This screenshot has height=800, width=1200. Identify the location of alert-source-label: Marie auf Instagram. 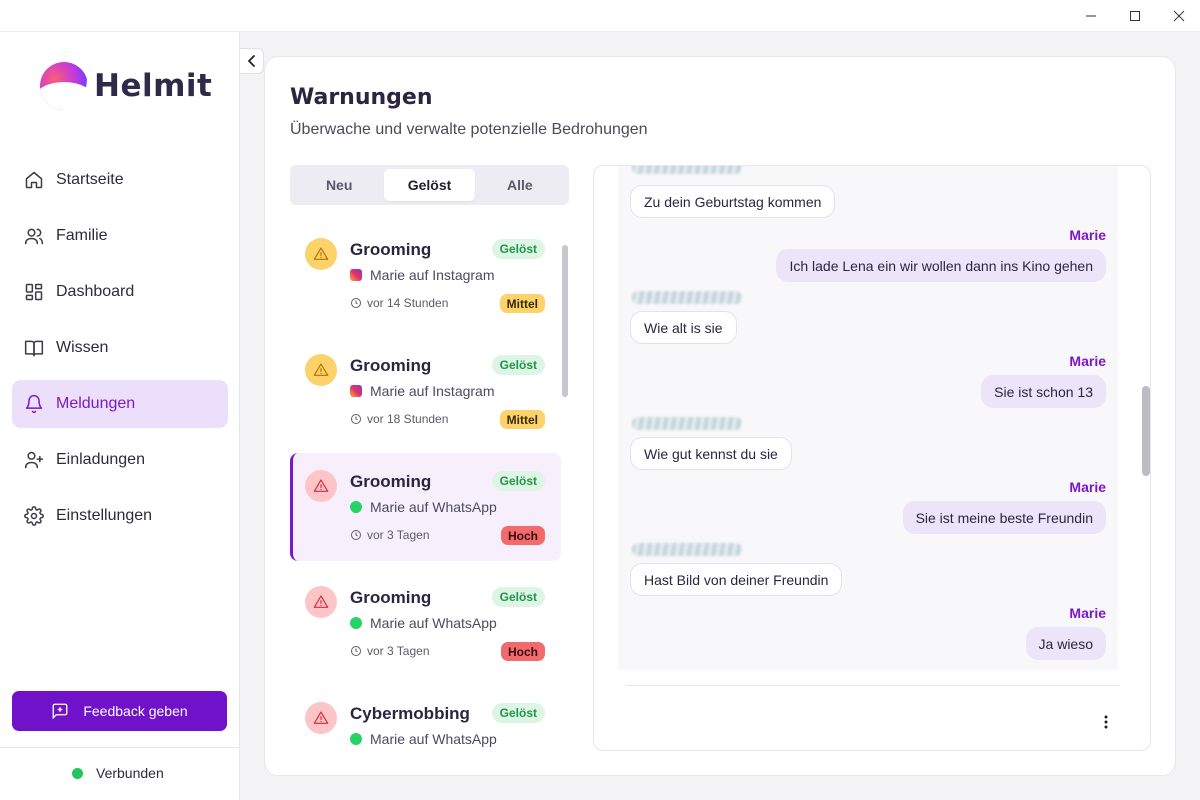
(432, 275).